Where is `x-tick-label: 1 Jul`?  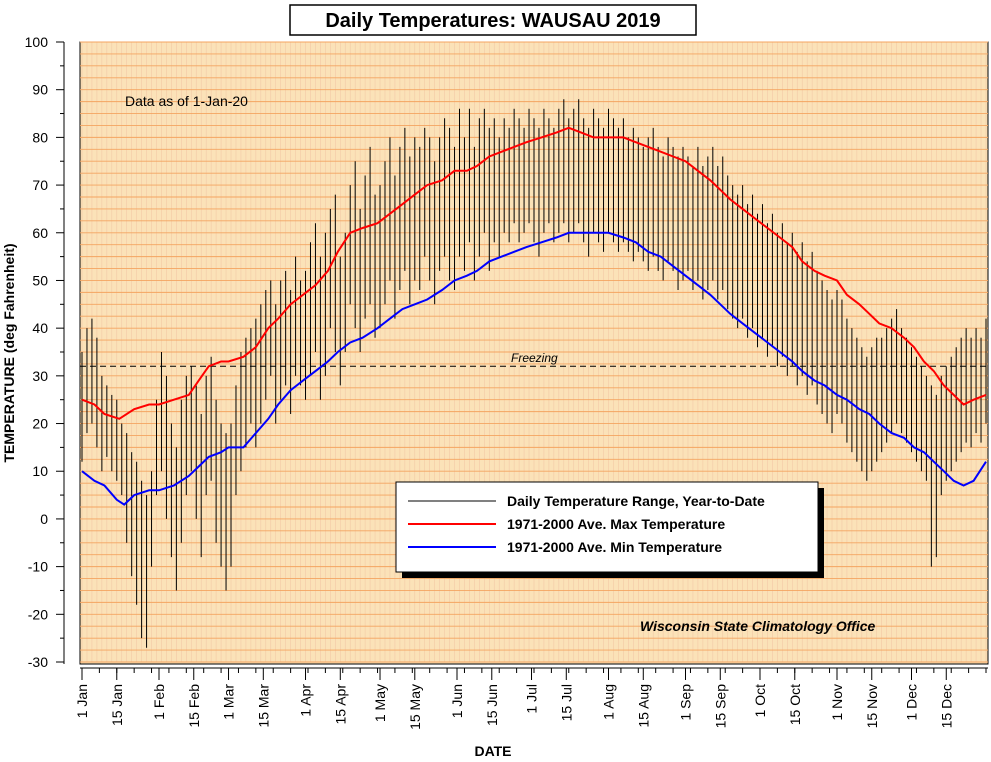 x-tick-label: 1 Jul is located at coordinates (532, 699).